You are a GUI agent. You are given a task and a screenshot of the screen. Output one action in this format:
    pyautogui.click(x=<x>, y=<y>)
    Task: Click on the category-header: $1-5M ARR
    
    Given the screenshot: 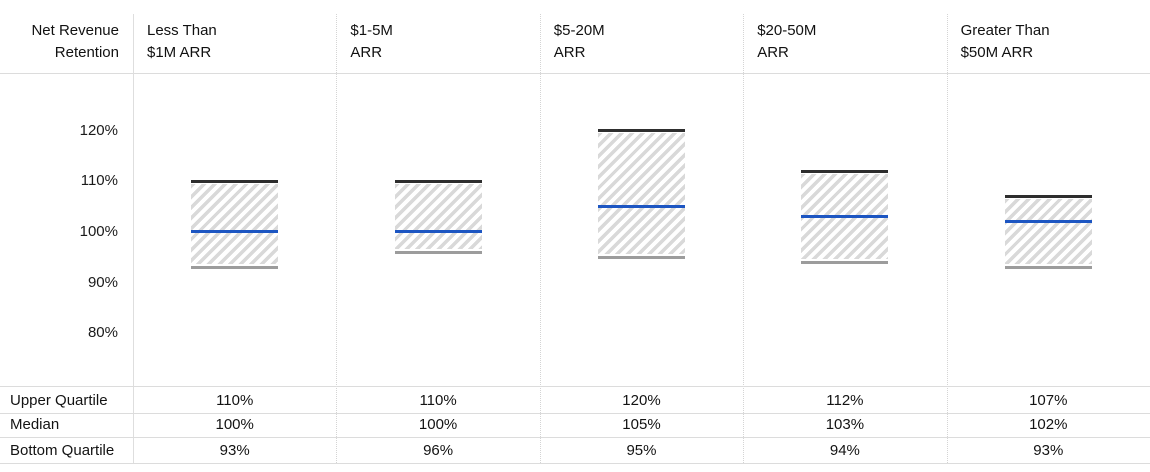 What is the action you would take?
    pyautogui.click(x=371, y=42)
    